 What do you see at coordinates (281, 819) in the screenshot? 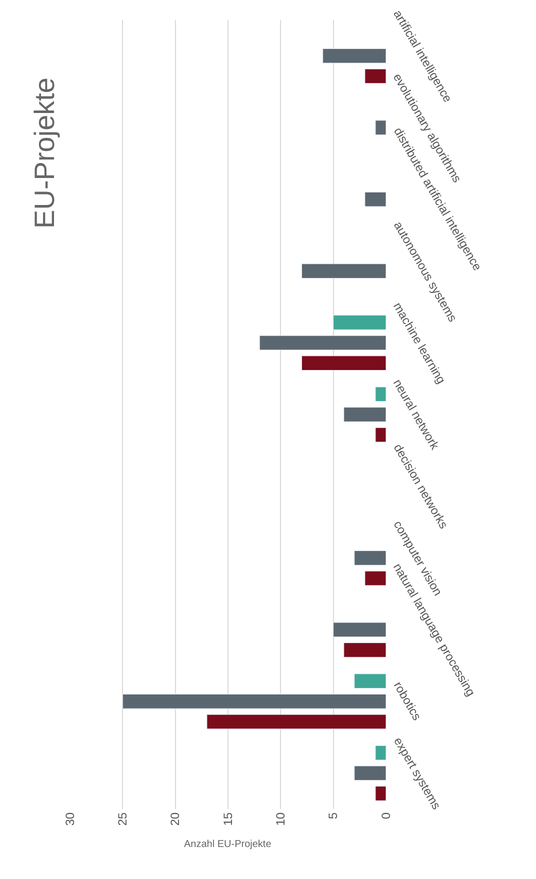
I see `x-tick-label: 10` at bounding box center [281, 819].